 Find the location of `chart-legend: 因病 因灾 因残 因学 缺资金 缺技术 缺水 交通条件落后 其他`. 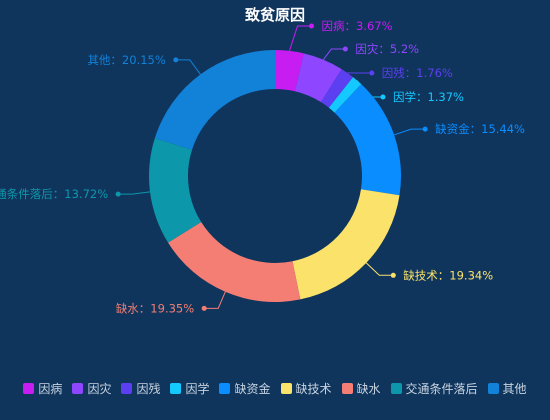

chart-legend: 因病 因灾 因残 因学 缺资金 缺技术 缺水 交通条件落后 其他 is located at coordinates (275, 388).